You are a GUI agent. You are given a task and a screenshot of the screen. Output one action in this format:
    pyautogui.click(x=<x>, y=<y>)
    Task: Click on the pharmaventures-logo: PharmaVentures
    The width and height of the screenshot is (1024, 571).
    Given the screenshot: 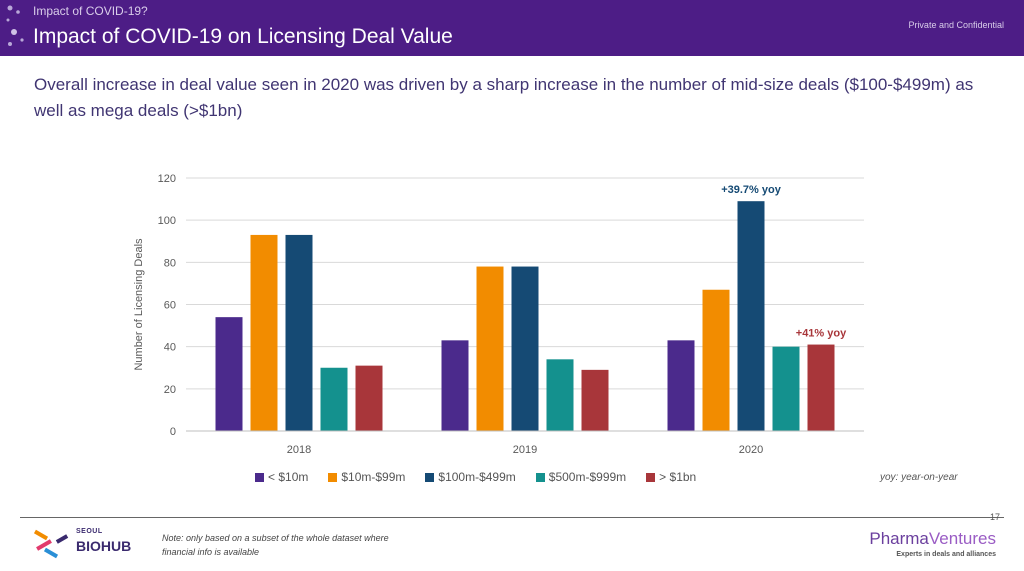 What is the action you would take?
    pyautogui.click(x=932, y=539)
    